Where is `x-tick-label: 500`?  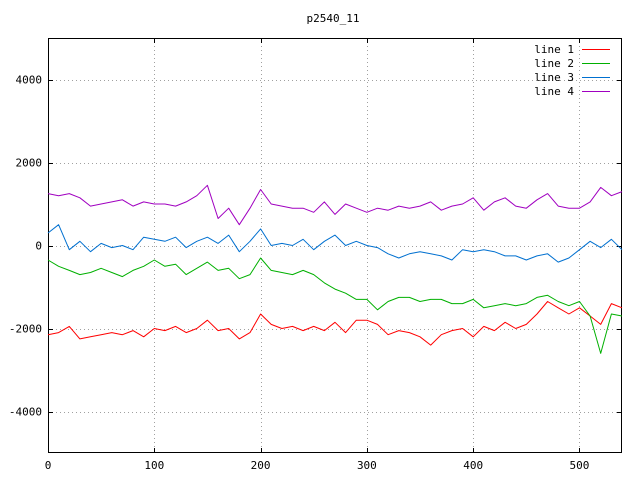 x-tick-label: 500 is located at coordinates (580, 465).